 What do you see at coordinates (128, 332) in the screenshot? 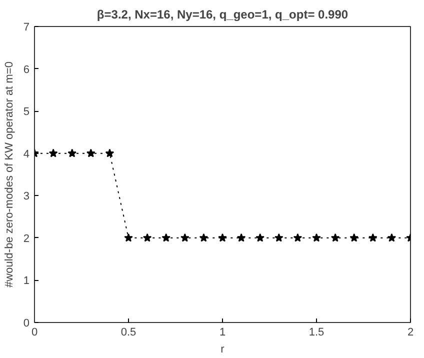
I see `x-tick-label: 0.5` at bounding box center [128, 332].